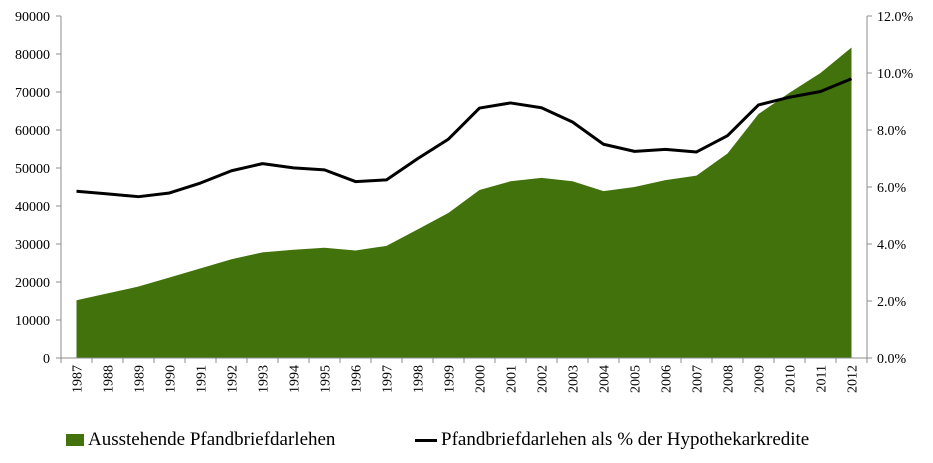  What do you see at coordinates (46, 359) in the screenshot?
I see `left-tick-label: 0` at bounding box center [46, 359].